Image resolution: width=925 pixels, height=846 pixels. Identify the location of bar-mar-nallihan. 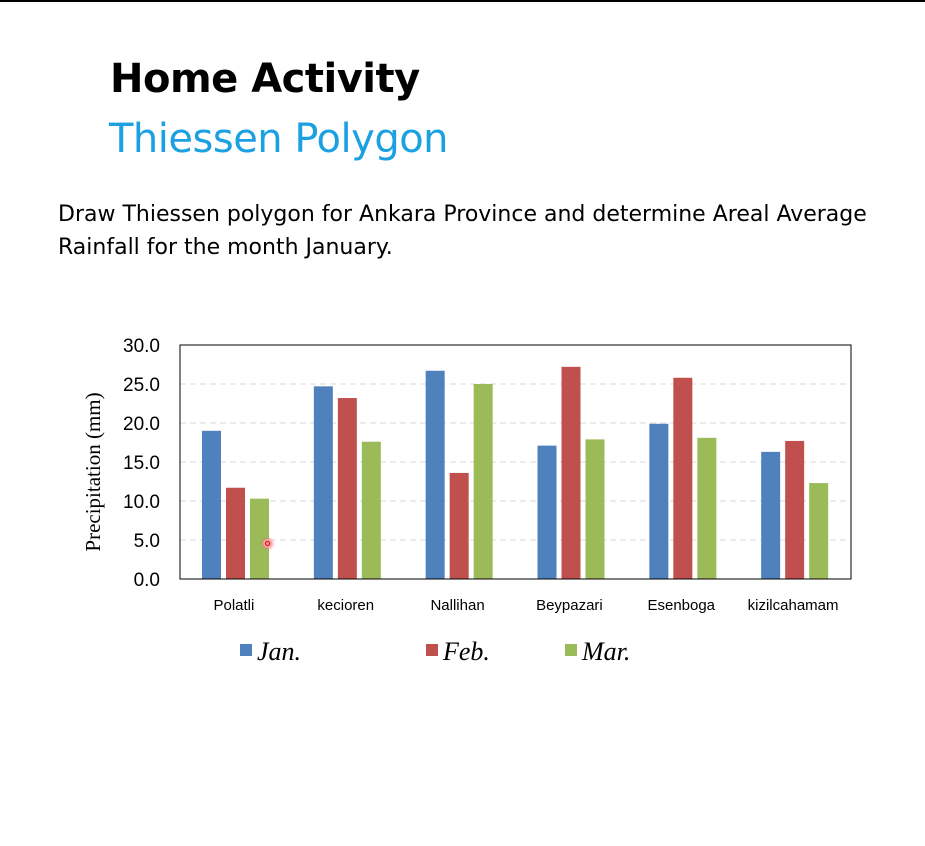
(483, 481).